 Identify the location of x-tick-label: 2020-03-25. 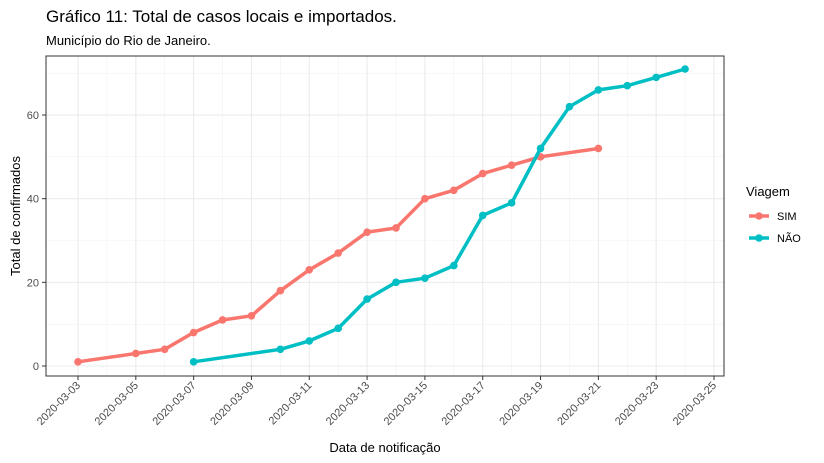
(695, 404).